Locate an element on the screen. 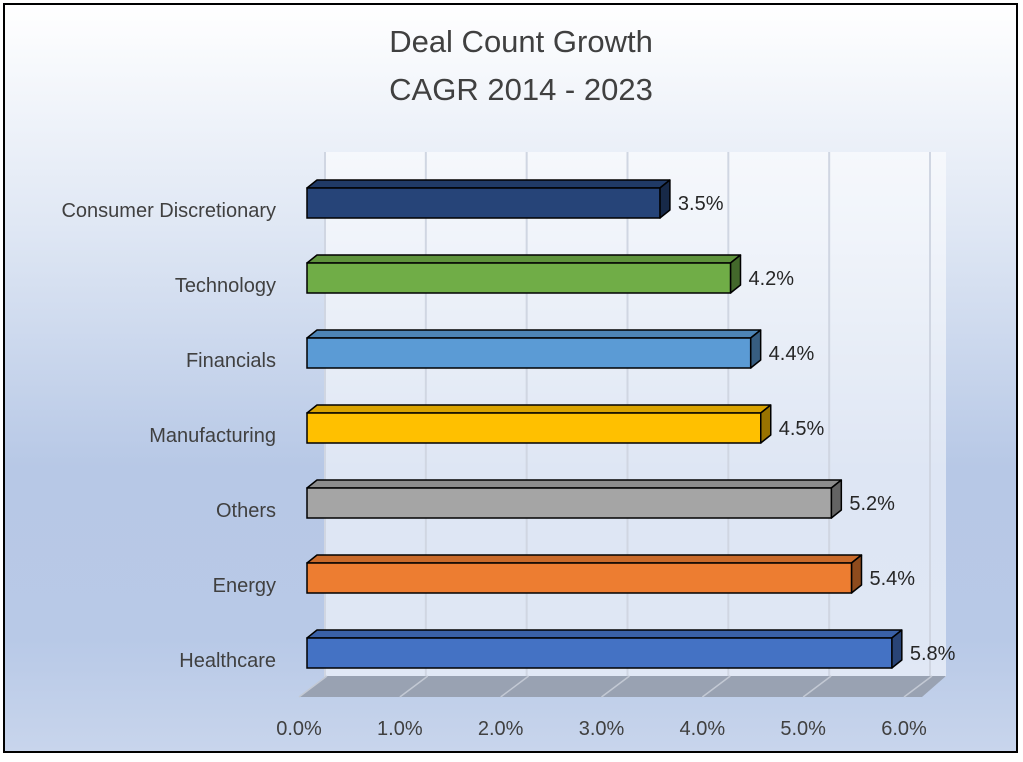 The height and width of the screenshot is (762, 1023). data-label: 4.5% is located at coordinates (802, 429).